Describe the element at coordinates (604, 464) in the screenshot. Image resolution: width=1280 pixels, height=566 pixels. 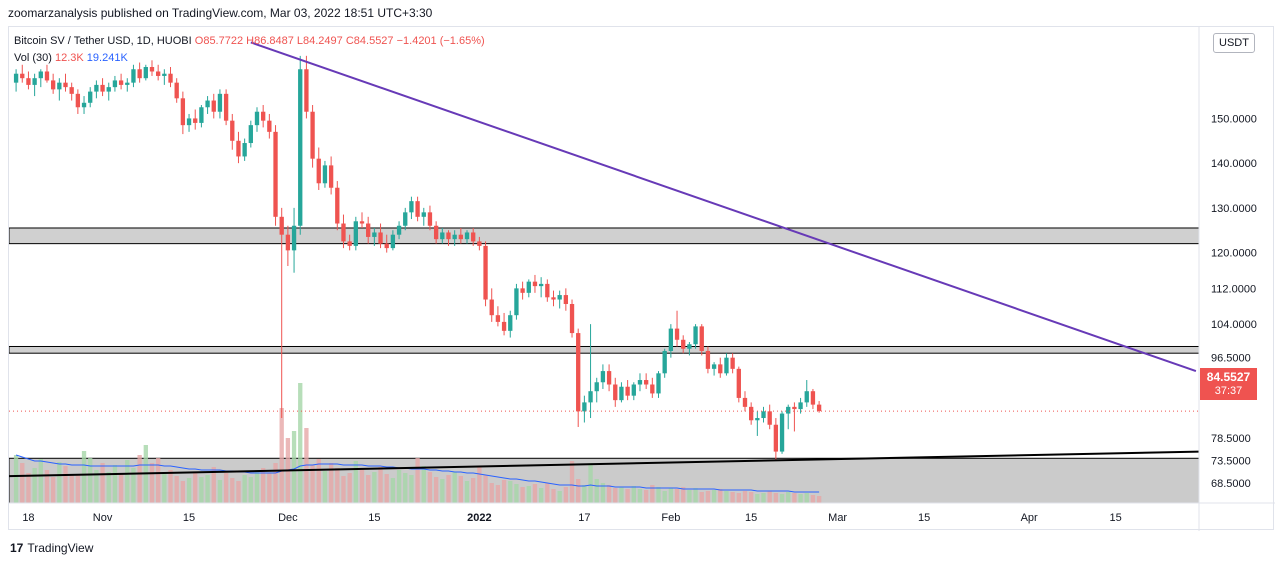
I see `support-trendline` at that location.